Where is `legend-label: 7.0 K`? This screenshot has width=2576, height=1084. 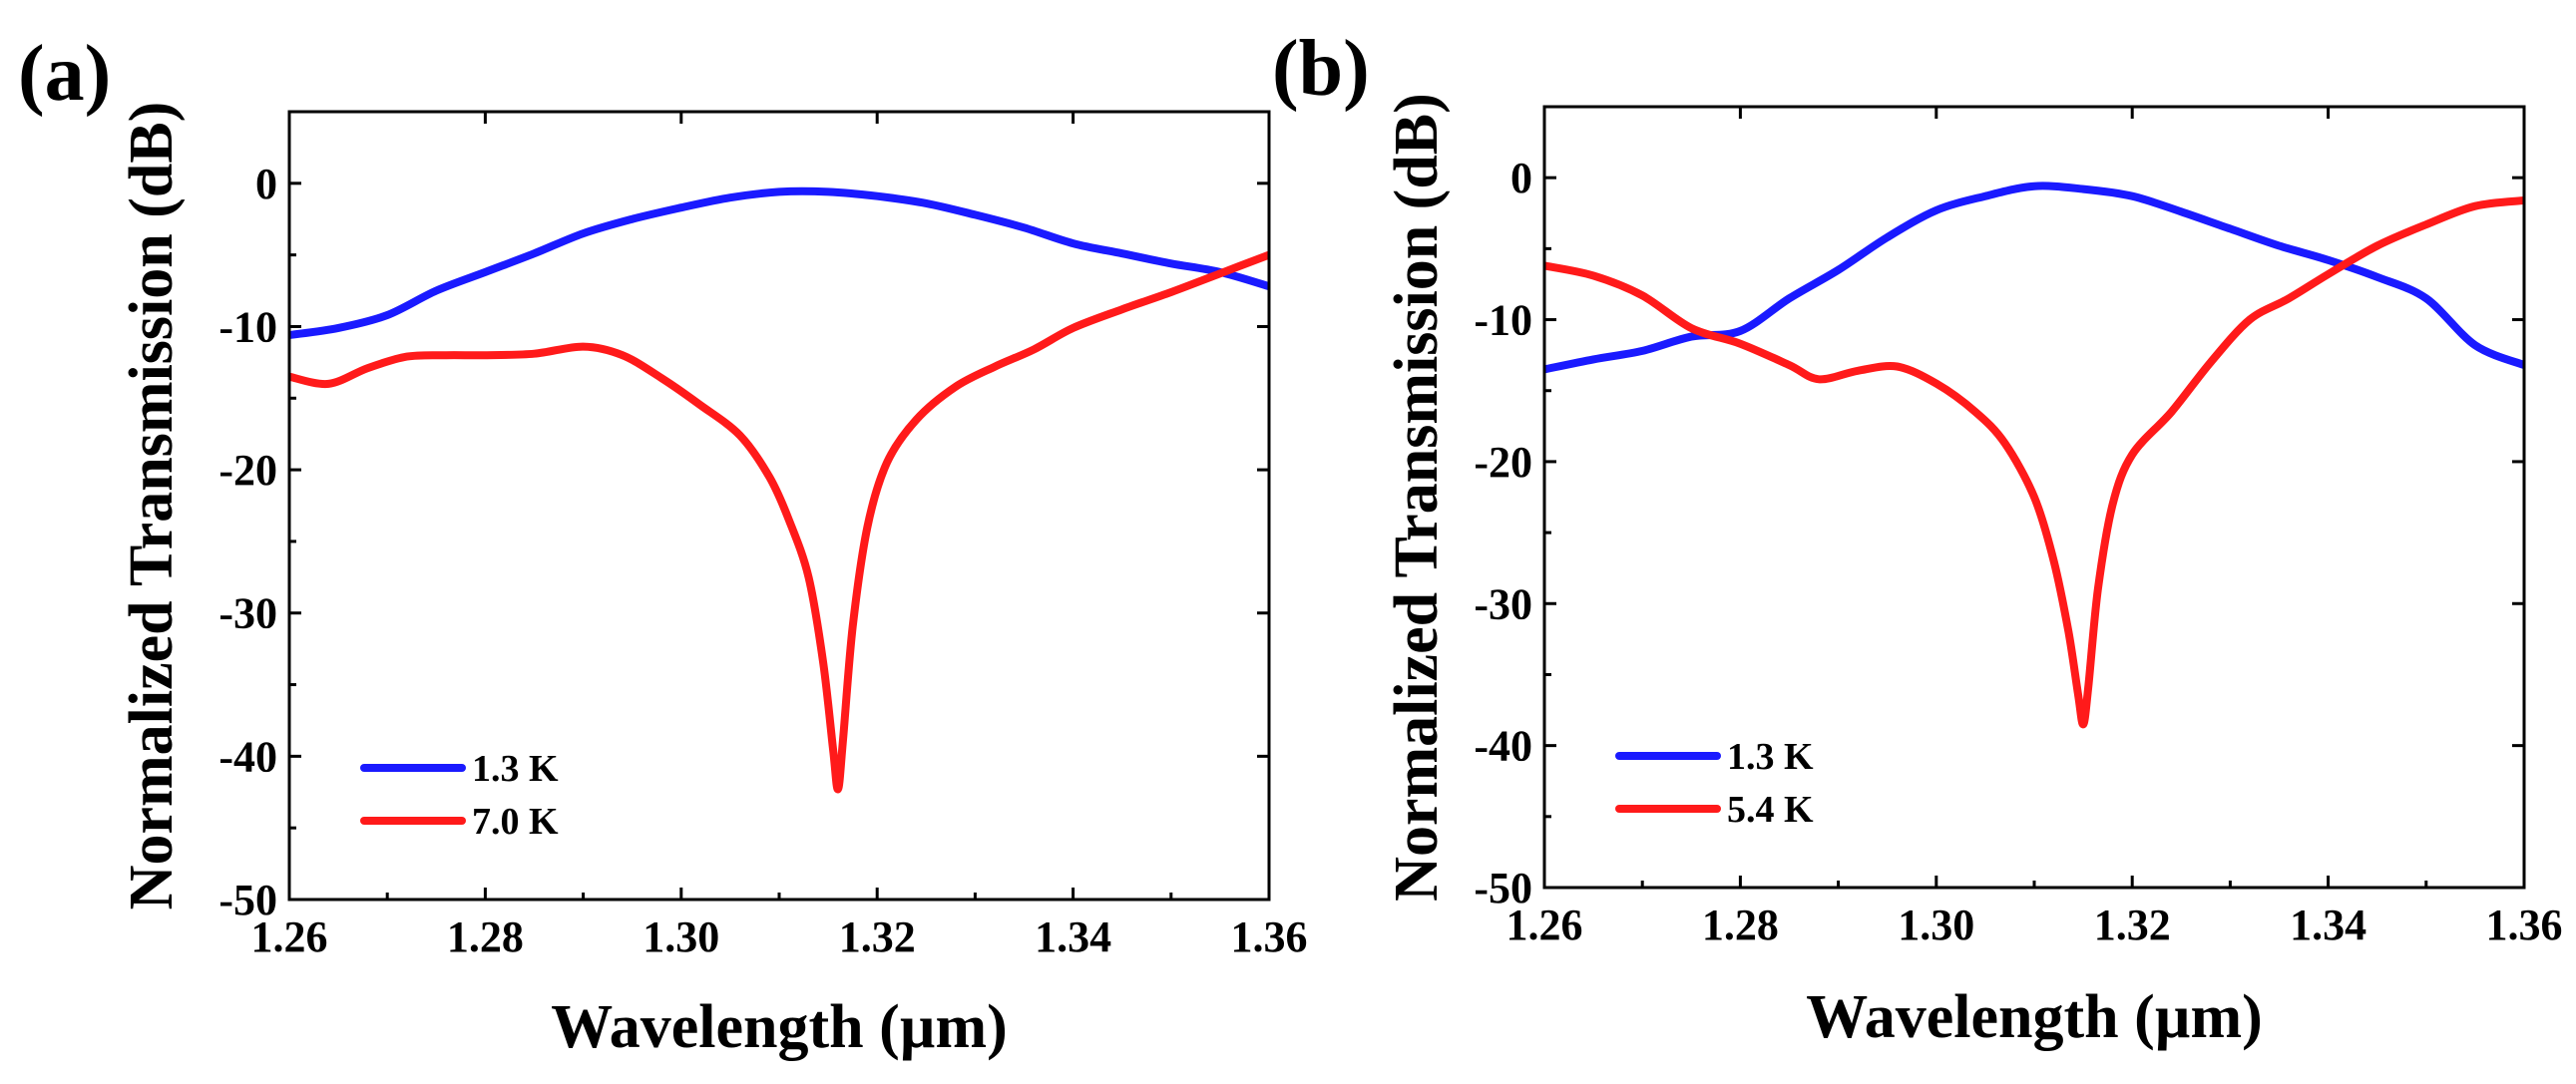 legend-label: 7.0 K is located at coordinates (515, 822).